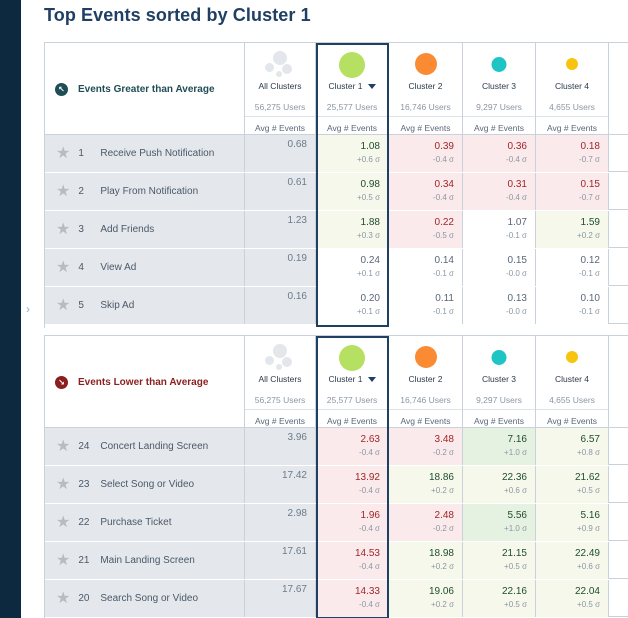 The width and height of the screenshot is (628, 618). I want to click on column-name: Cluster 3, so click(498, 86).